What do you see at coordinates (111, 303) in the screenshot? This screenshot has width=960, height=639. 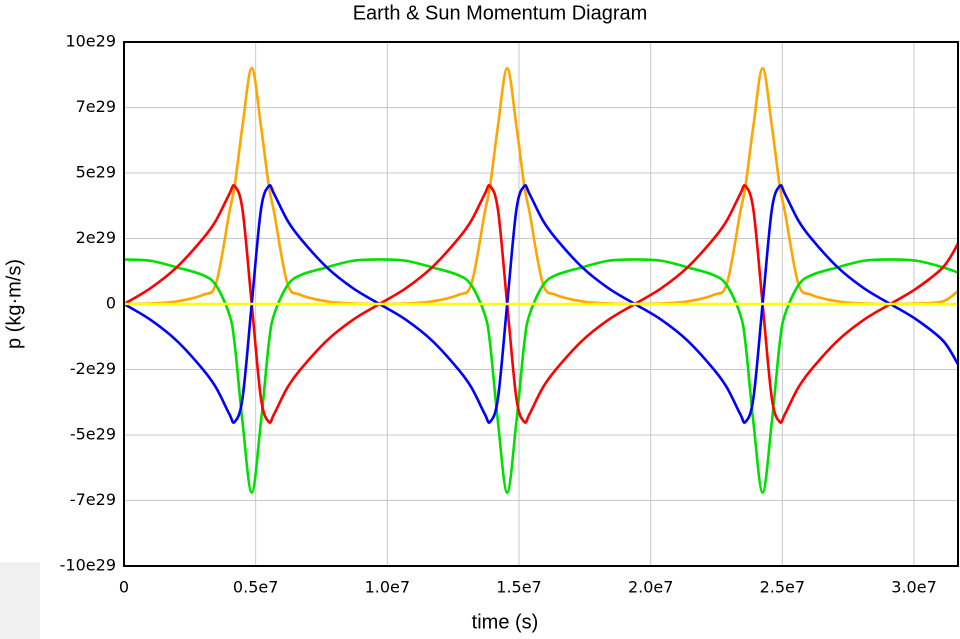 I see `y-tick-label: 0` at bounding box center [111, 303].